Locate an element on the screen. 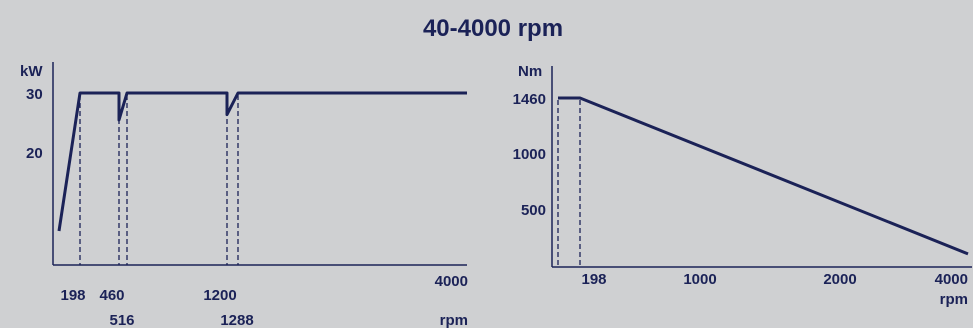 The height and width of the screenshot is (328, 973). torque-x-tick-2000: 2000 is located at coordinates (839, 279).